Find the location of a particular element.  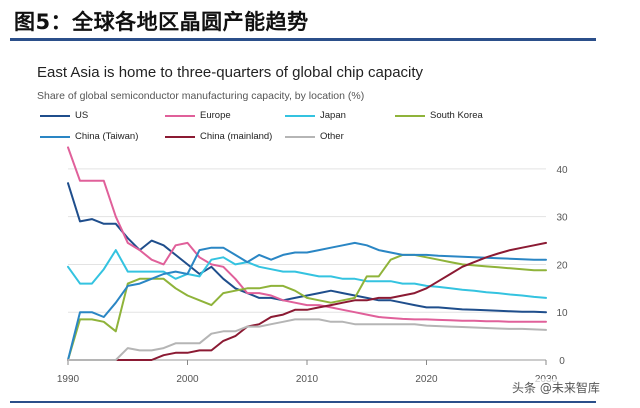

series-line-other is located at coordinates (307, 339).